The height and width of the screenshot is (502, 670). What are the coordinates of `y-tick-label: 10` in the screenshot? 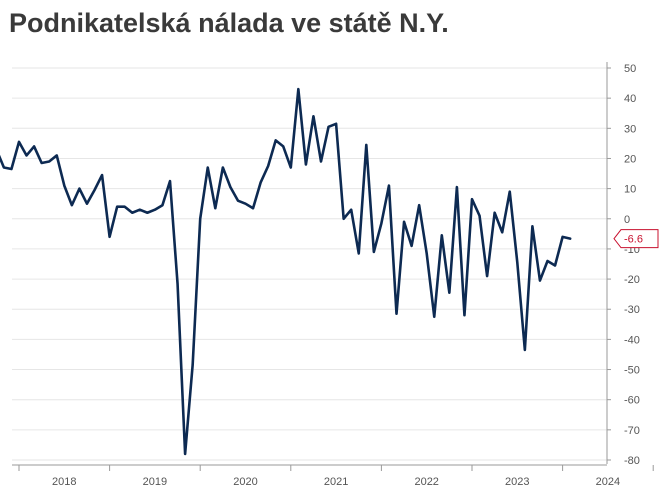 It's located at (630, 190).